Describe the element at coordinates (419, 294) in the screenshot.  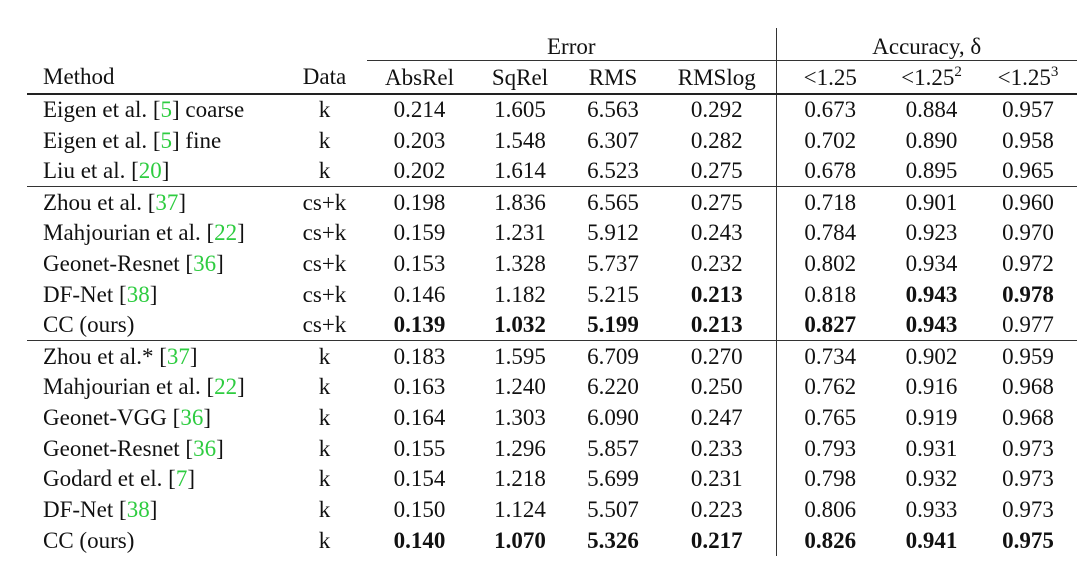
I see `absrel-cell: 0.146` at that location.